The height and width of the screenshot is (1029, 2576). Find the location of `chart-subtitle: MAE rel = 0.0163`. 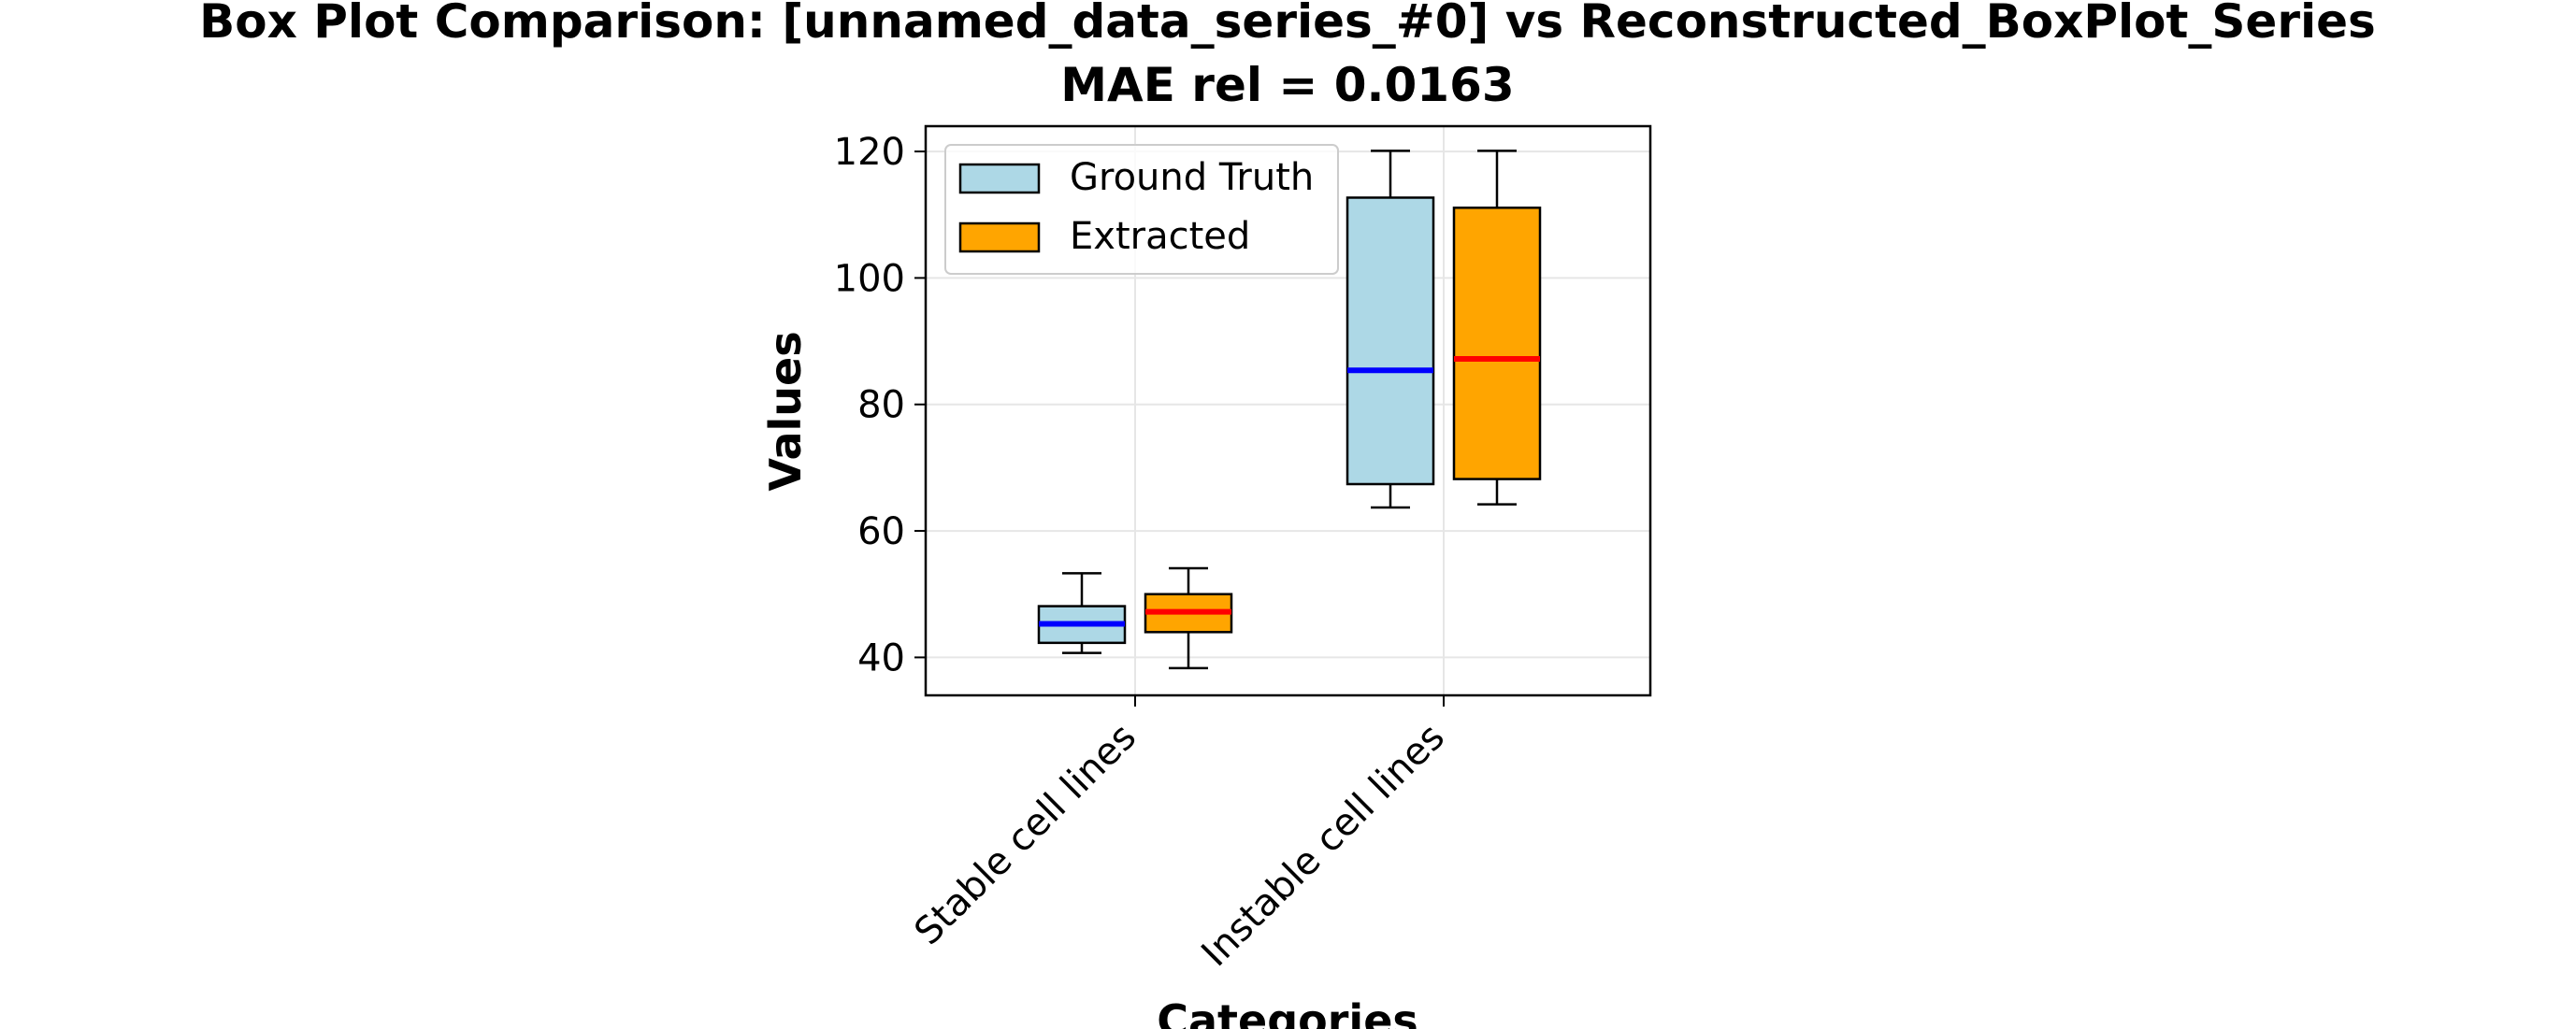

chart-subtitle: MAE rel = 0.0163 is located at coordinates (1287, 85).